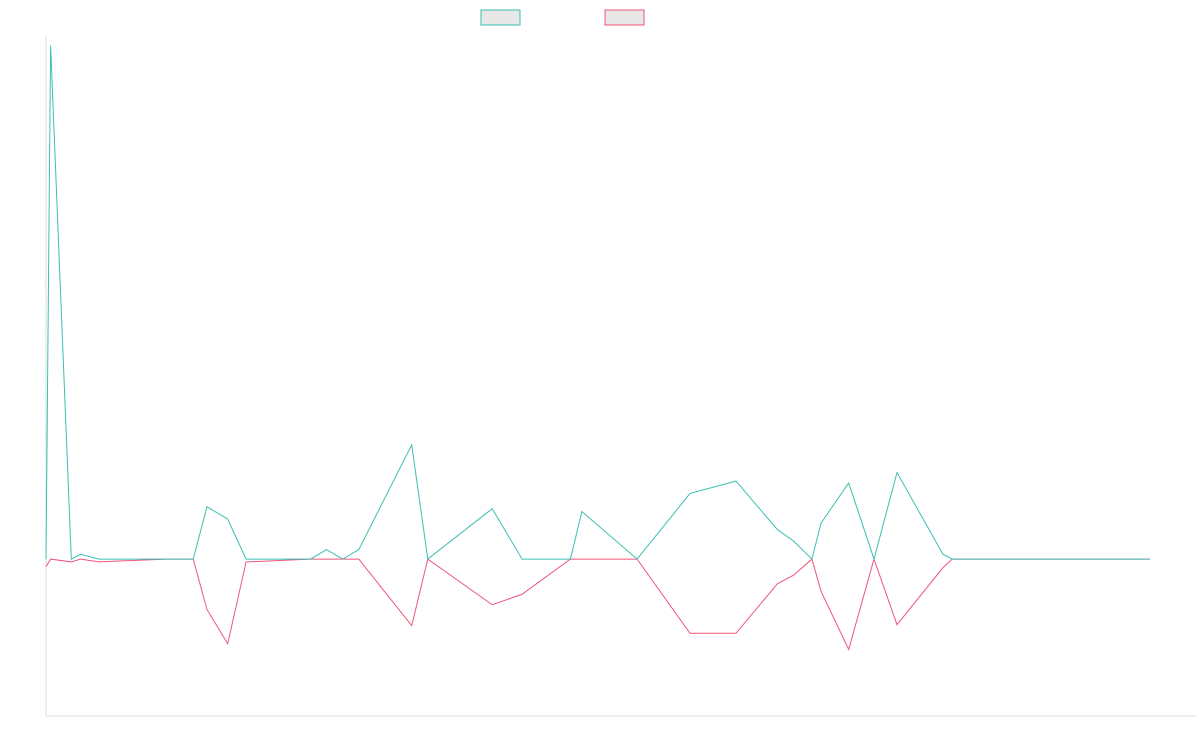  What do you see at coordinates (562, 17) in the screenshot?
I see `legend` at bounding box center [562, 17].